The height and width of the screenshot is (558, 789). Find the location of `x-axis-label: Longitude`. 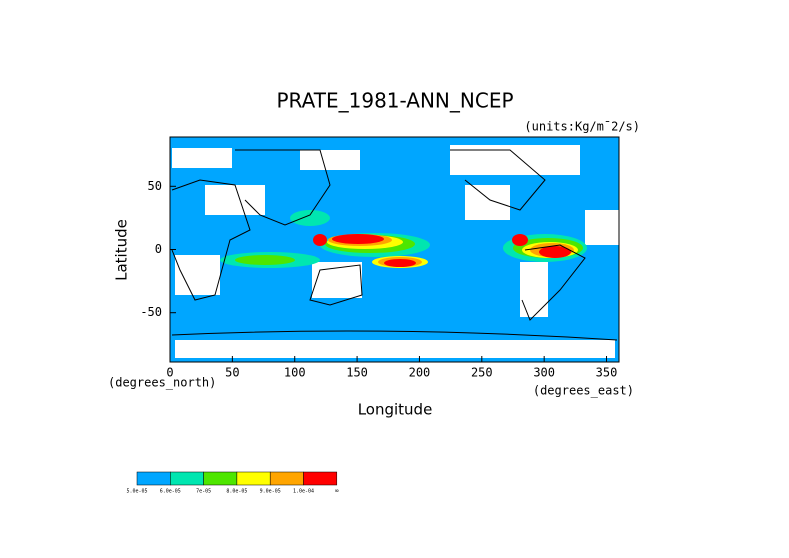

x-axis-label: Longitude is located at coordinates (395, 410).